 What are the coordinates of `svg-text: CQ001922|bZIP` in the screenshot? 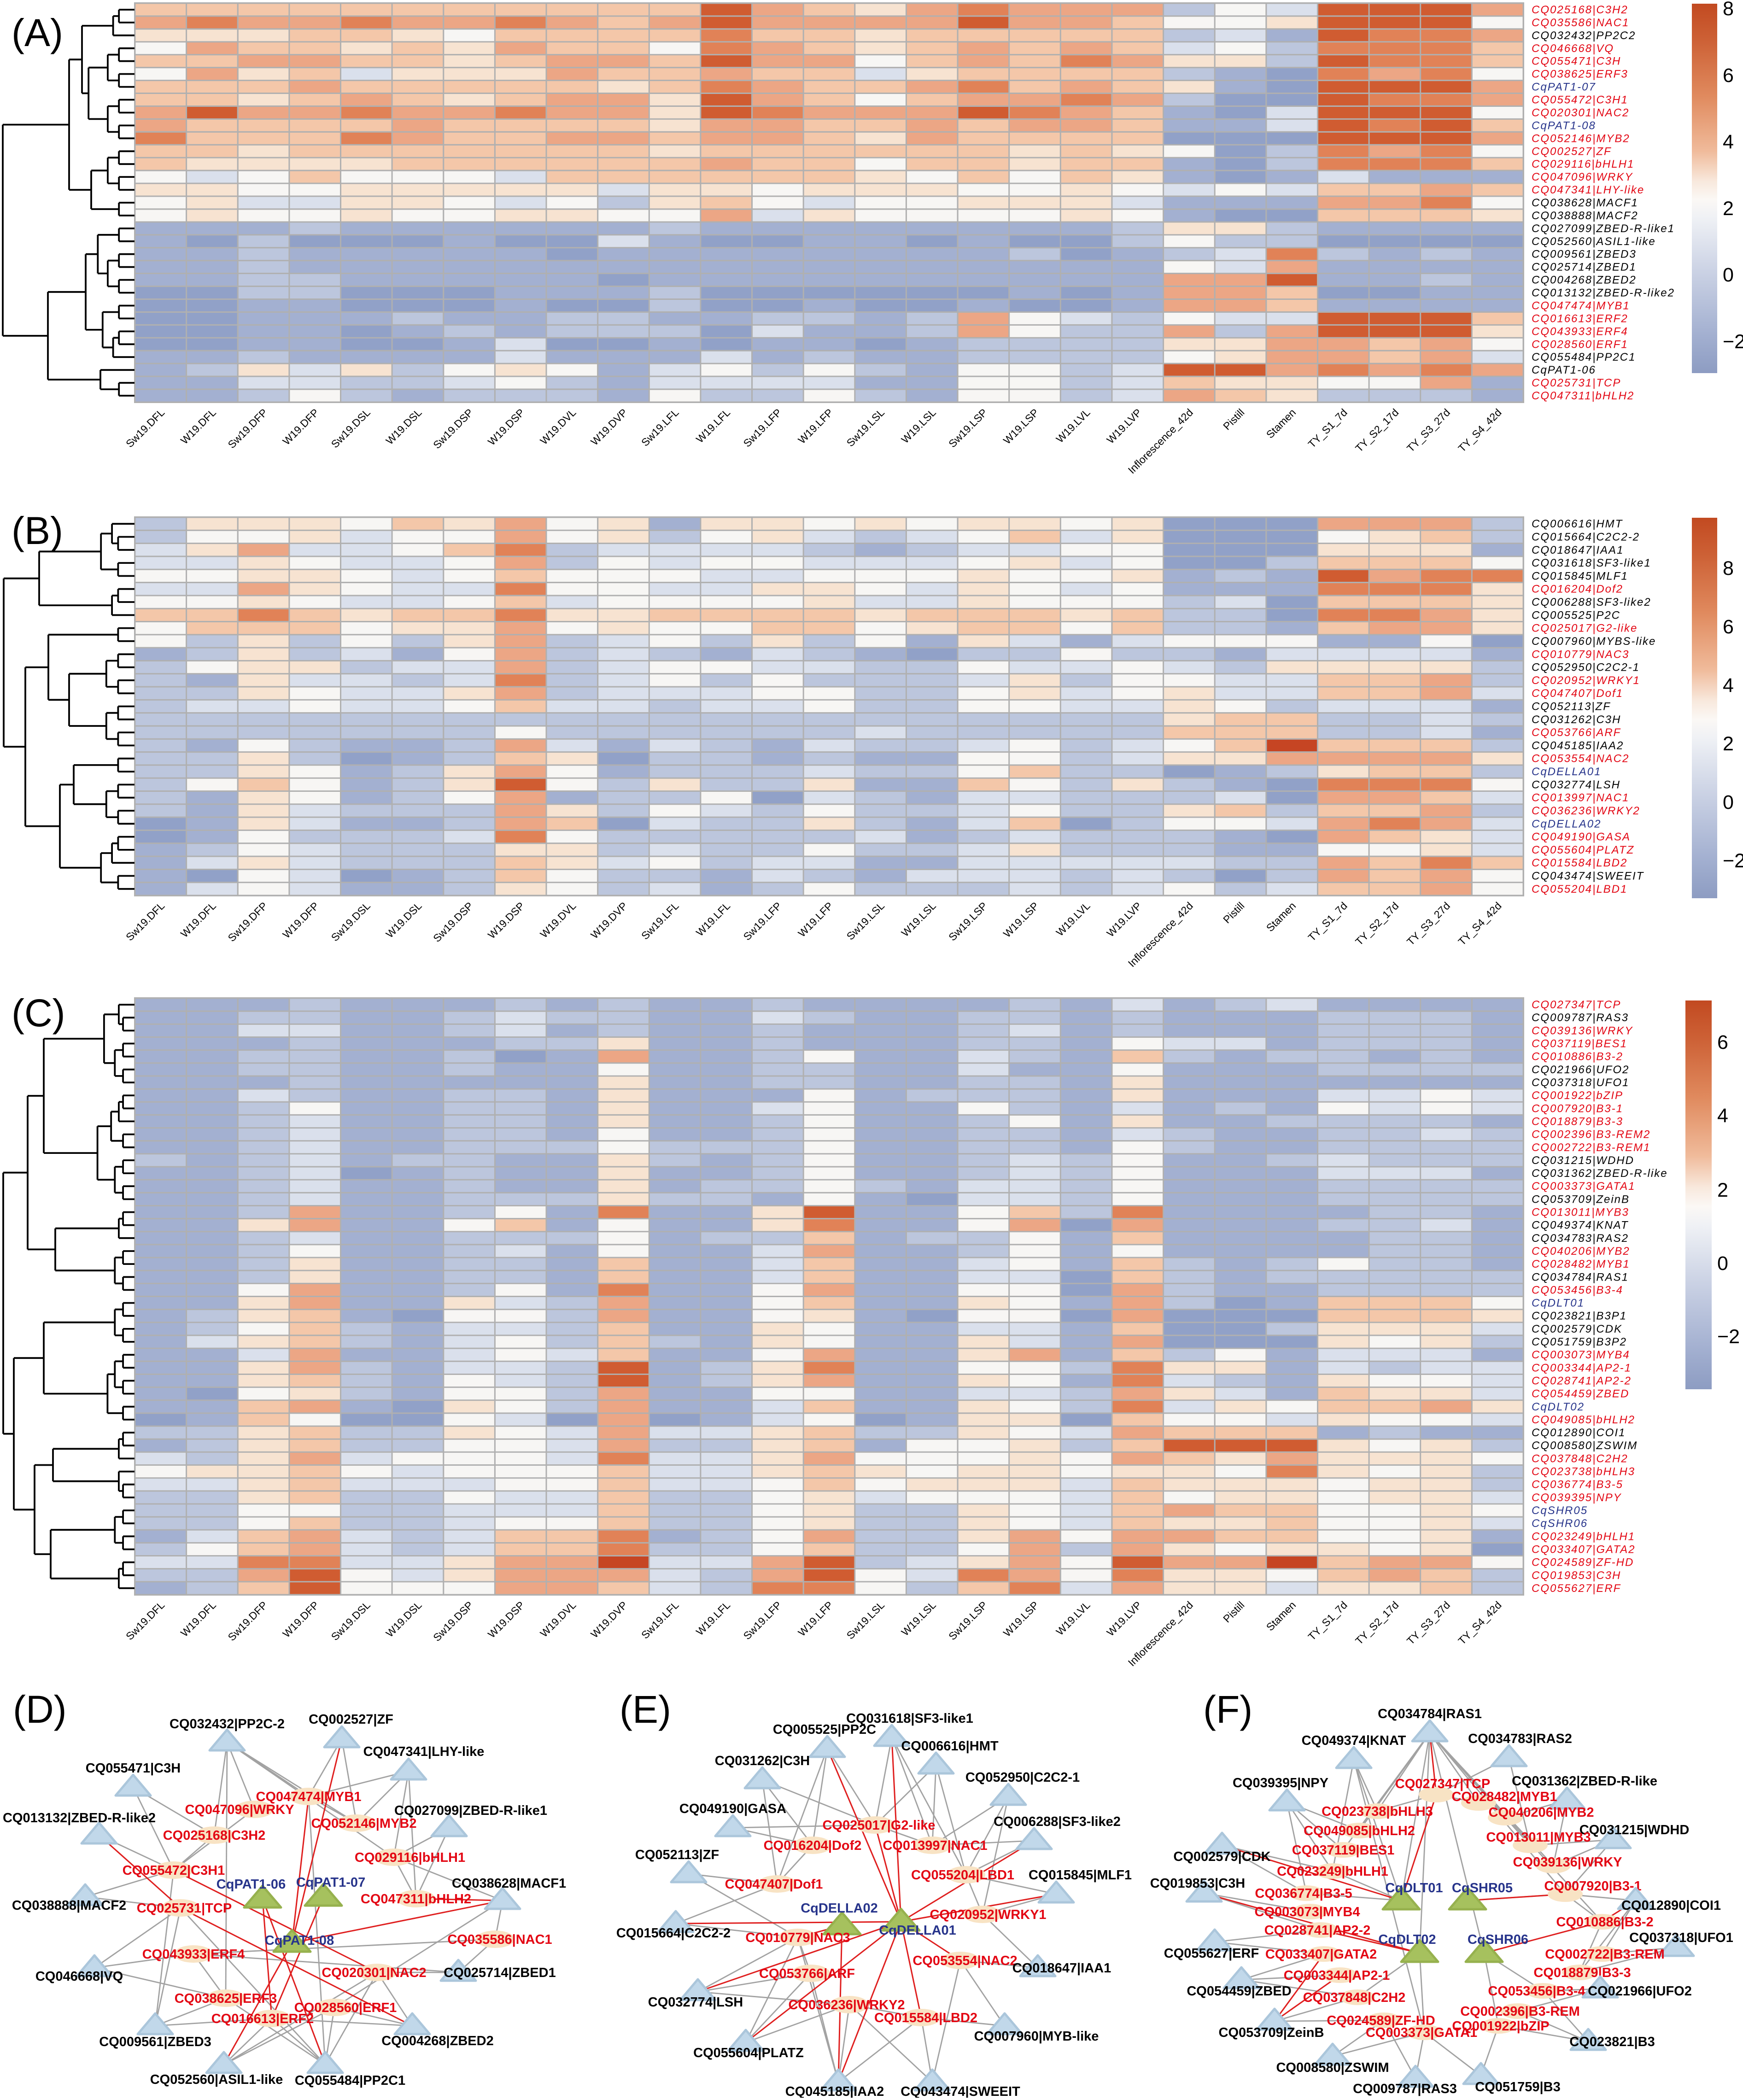 It's located at (1500, 2027).